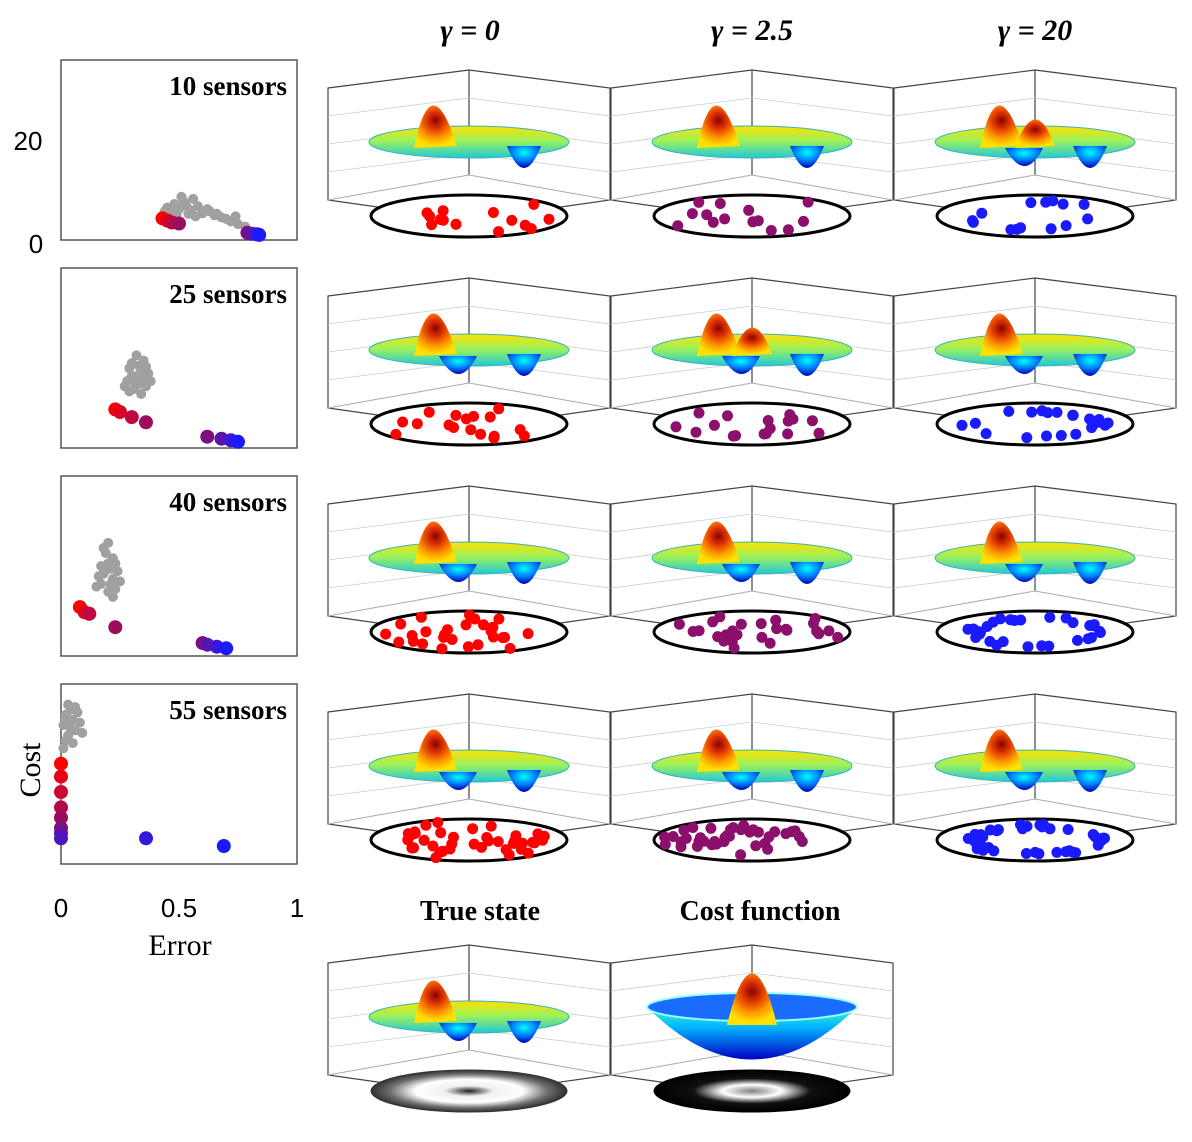  What do you see at coordinates (228, 86) in the screenshot?
I see `scatter-panel-title: 10 sensors` at bounding box center [228, 86].